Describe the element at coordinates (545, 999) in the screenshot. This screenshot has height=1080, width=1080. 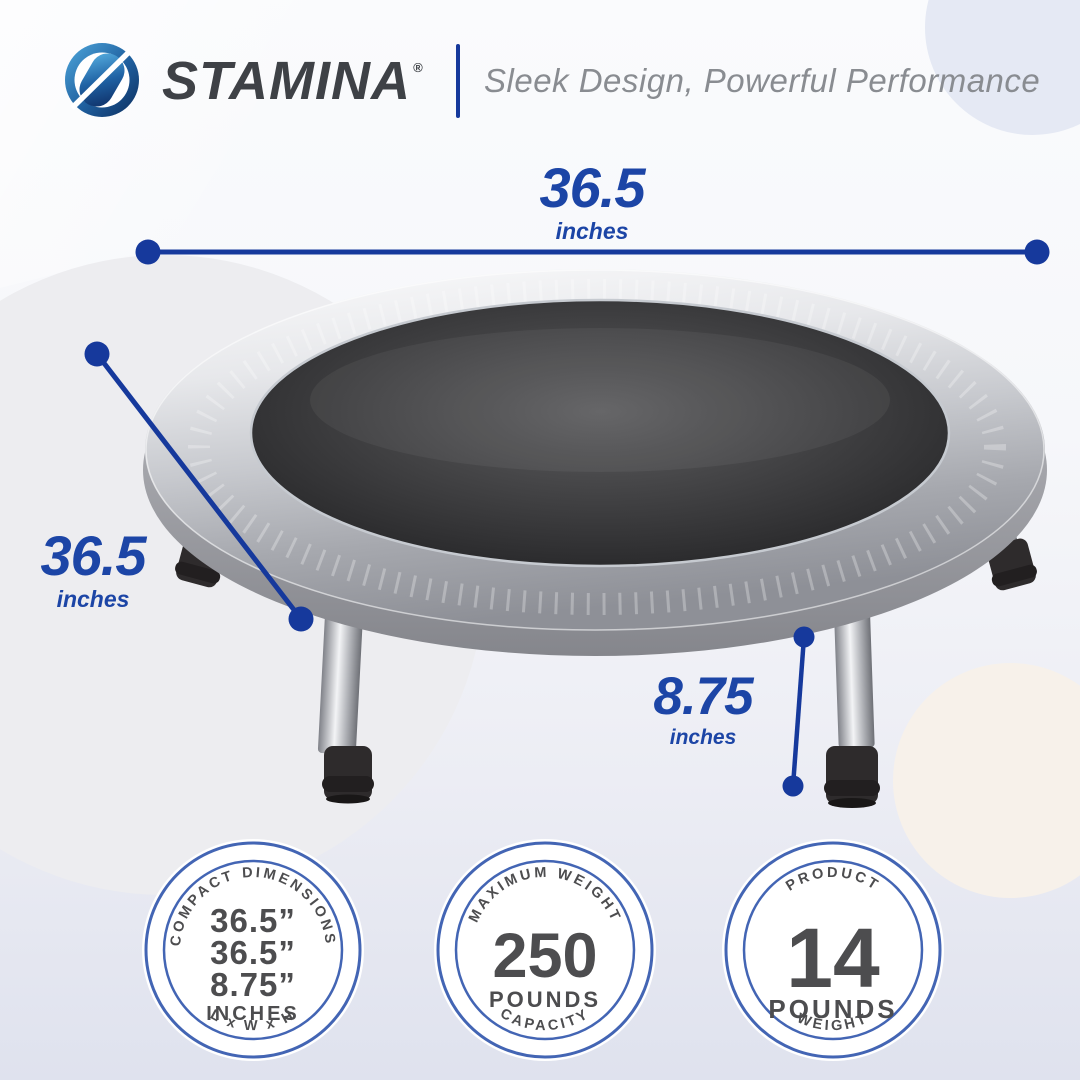
I see `badge-capacity-unit: POUNDS` at that location.